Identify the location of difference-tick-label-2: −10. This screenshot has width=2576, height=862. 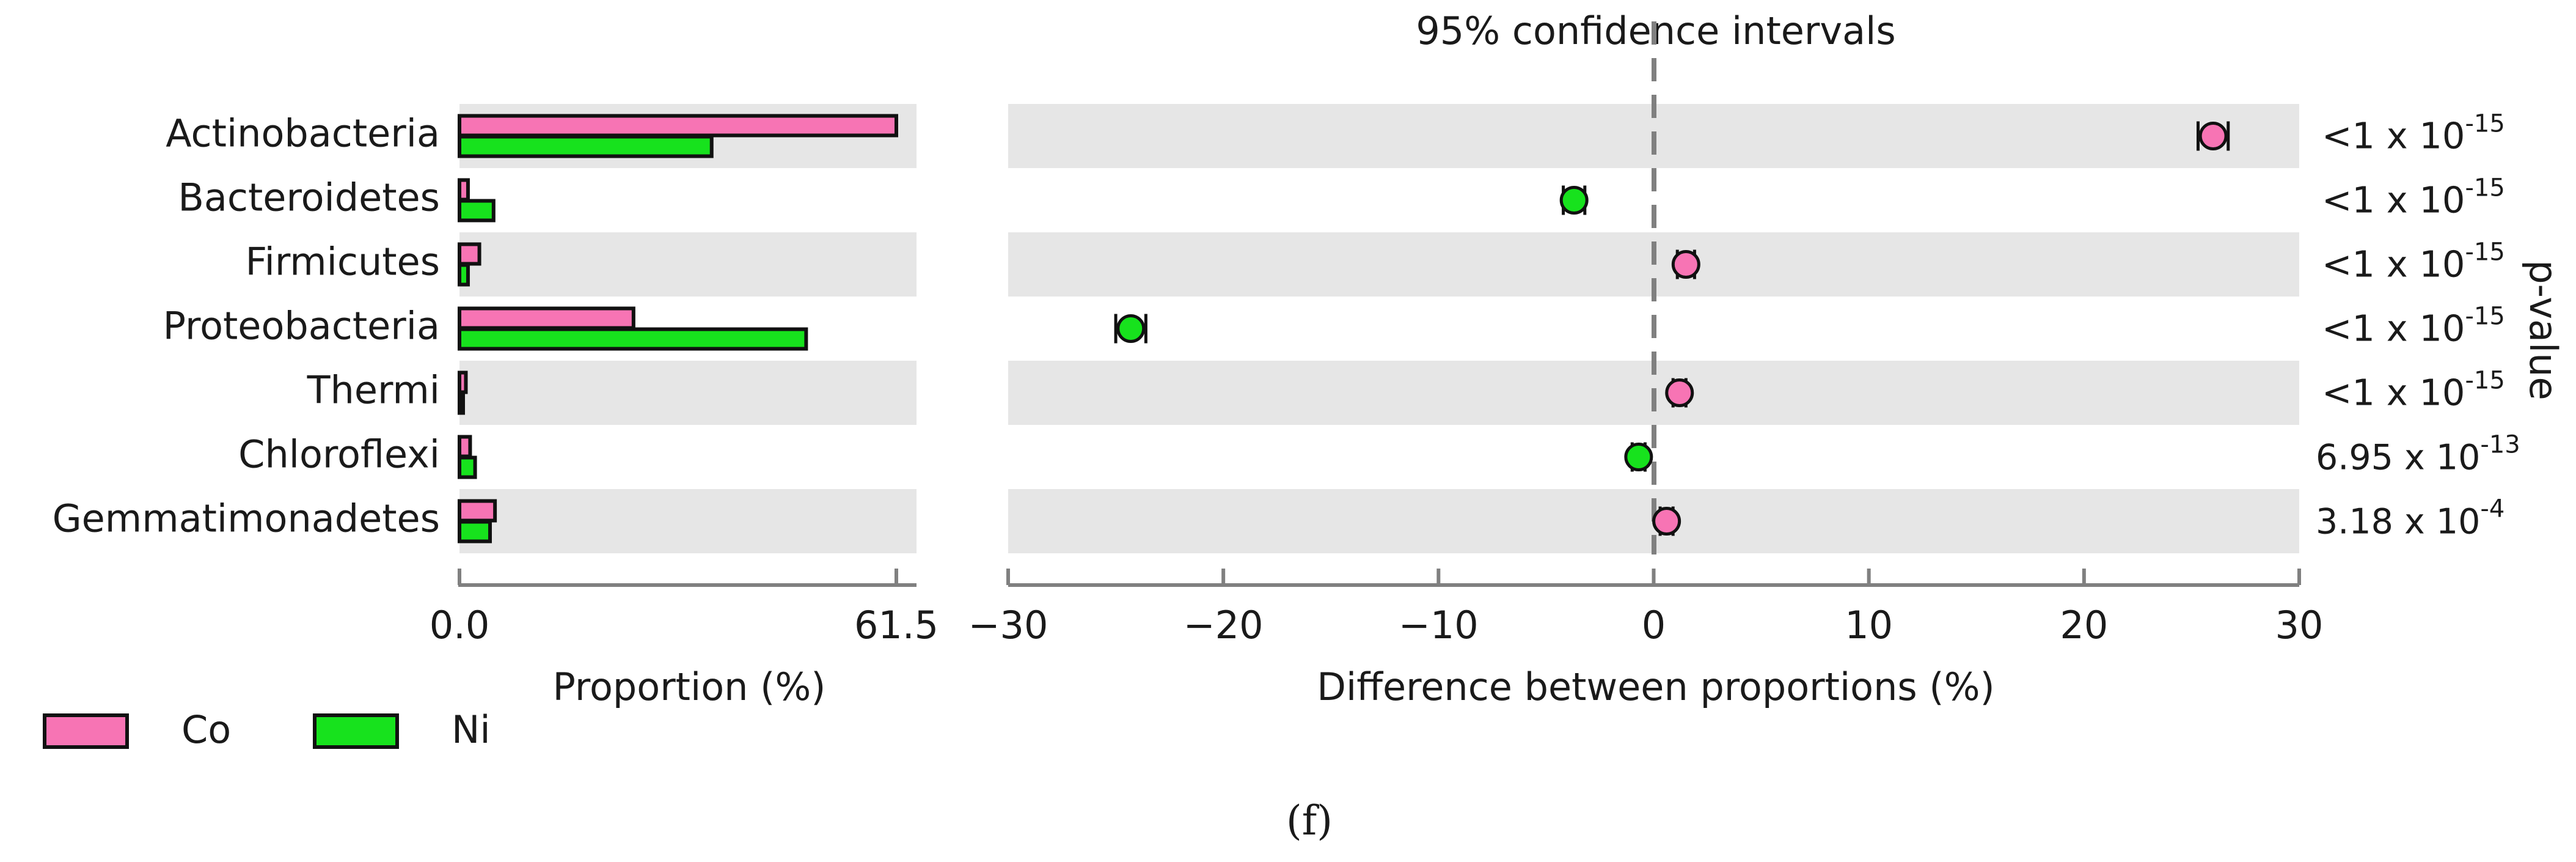
(1439, 625).